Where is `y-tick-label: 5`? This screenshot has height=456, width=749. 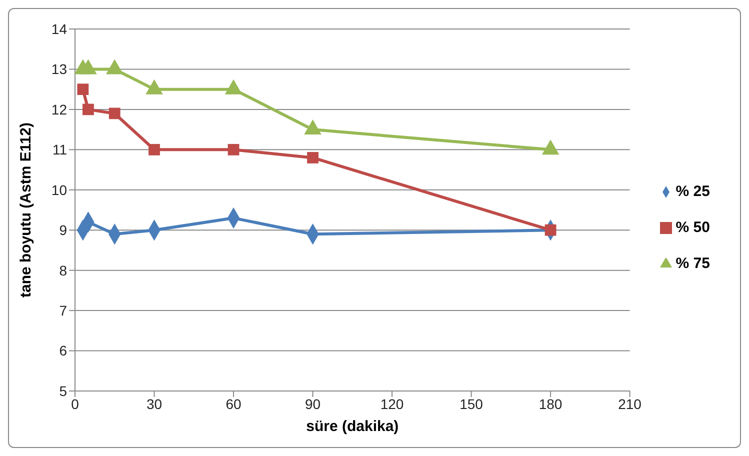 y-tick-label: 5 is located at coordinates (63, 390).